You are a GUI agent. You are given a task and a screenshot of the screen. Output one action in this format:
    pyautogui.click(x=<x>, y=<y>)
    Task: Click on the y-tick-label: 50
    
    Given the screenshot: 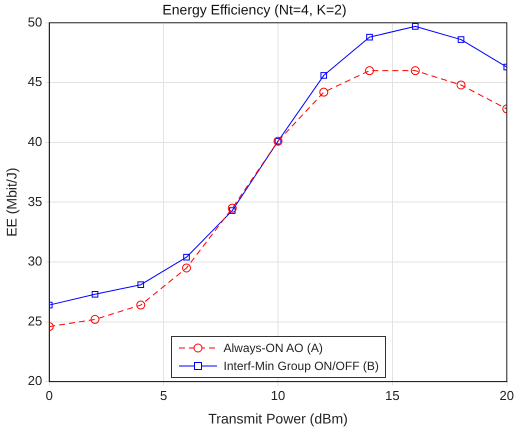 What is the action you would take?
    pyautogui.click(x=35, y=22)
    